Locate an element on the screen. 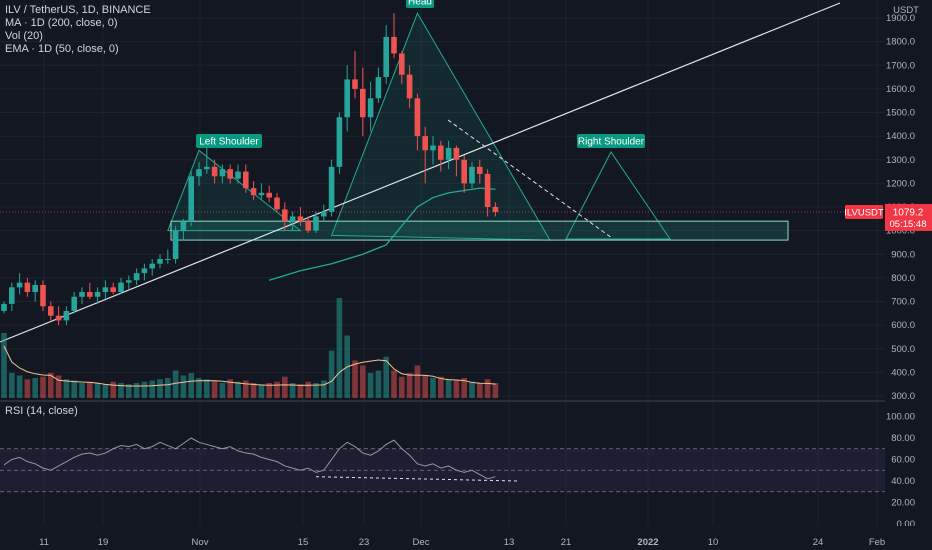  legend-symbol: ILV / TetherUS, 1D, BINANCE is located at coordinates (78, 10).